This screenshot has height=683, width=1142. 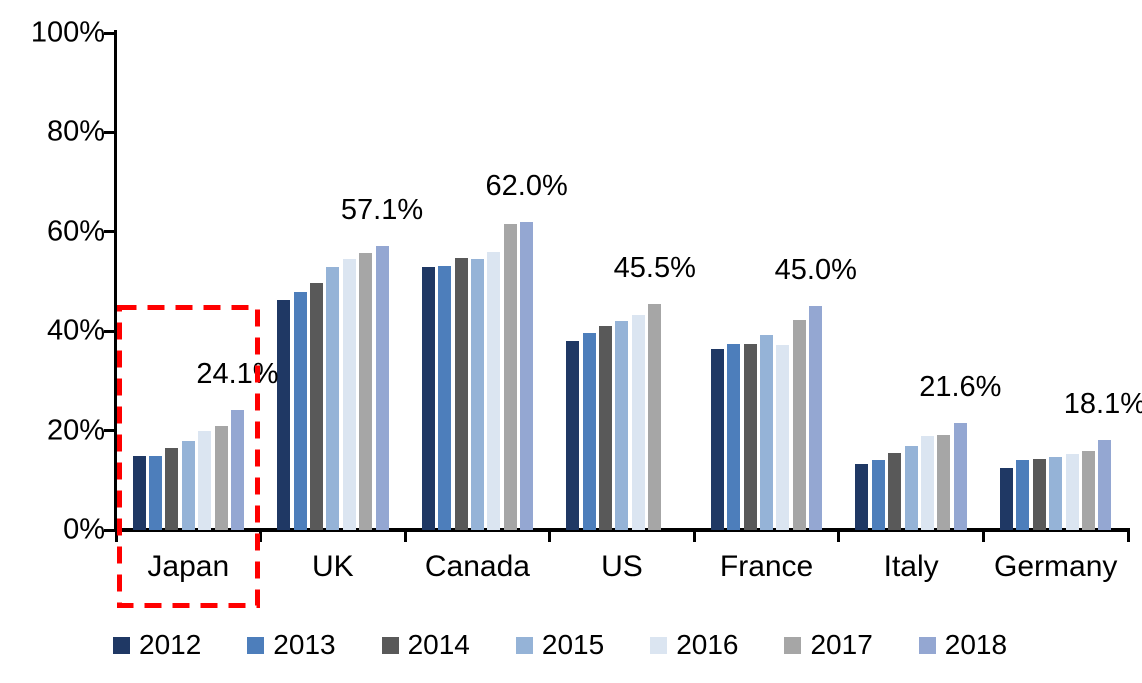 What do you see at coordinates (349, 394) in the screenshot?
I see `bar-uk-2016` at bounding box center [349, 394].